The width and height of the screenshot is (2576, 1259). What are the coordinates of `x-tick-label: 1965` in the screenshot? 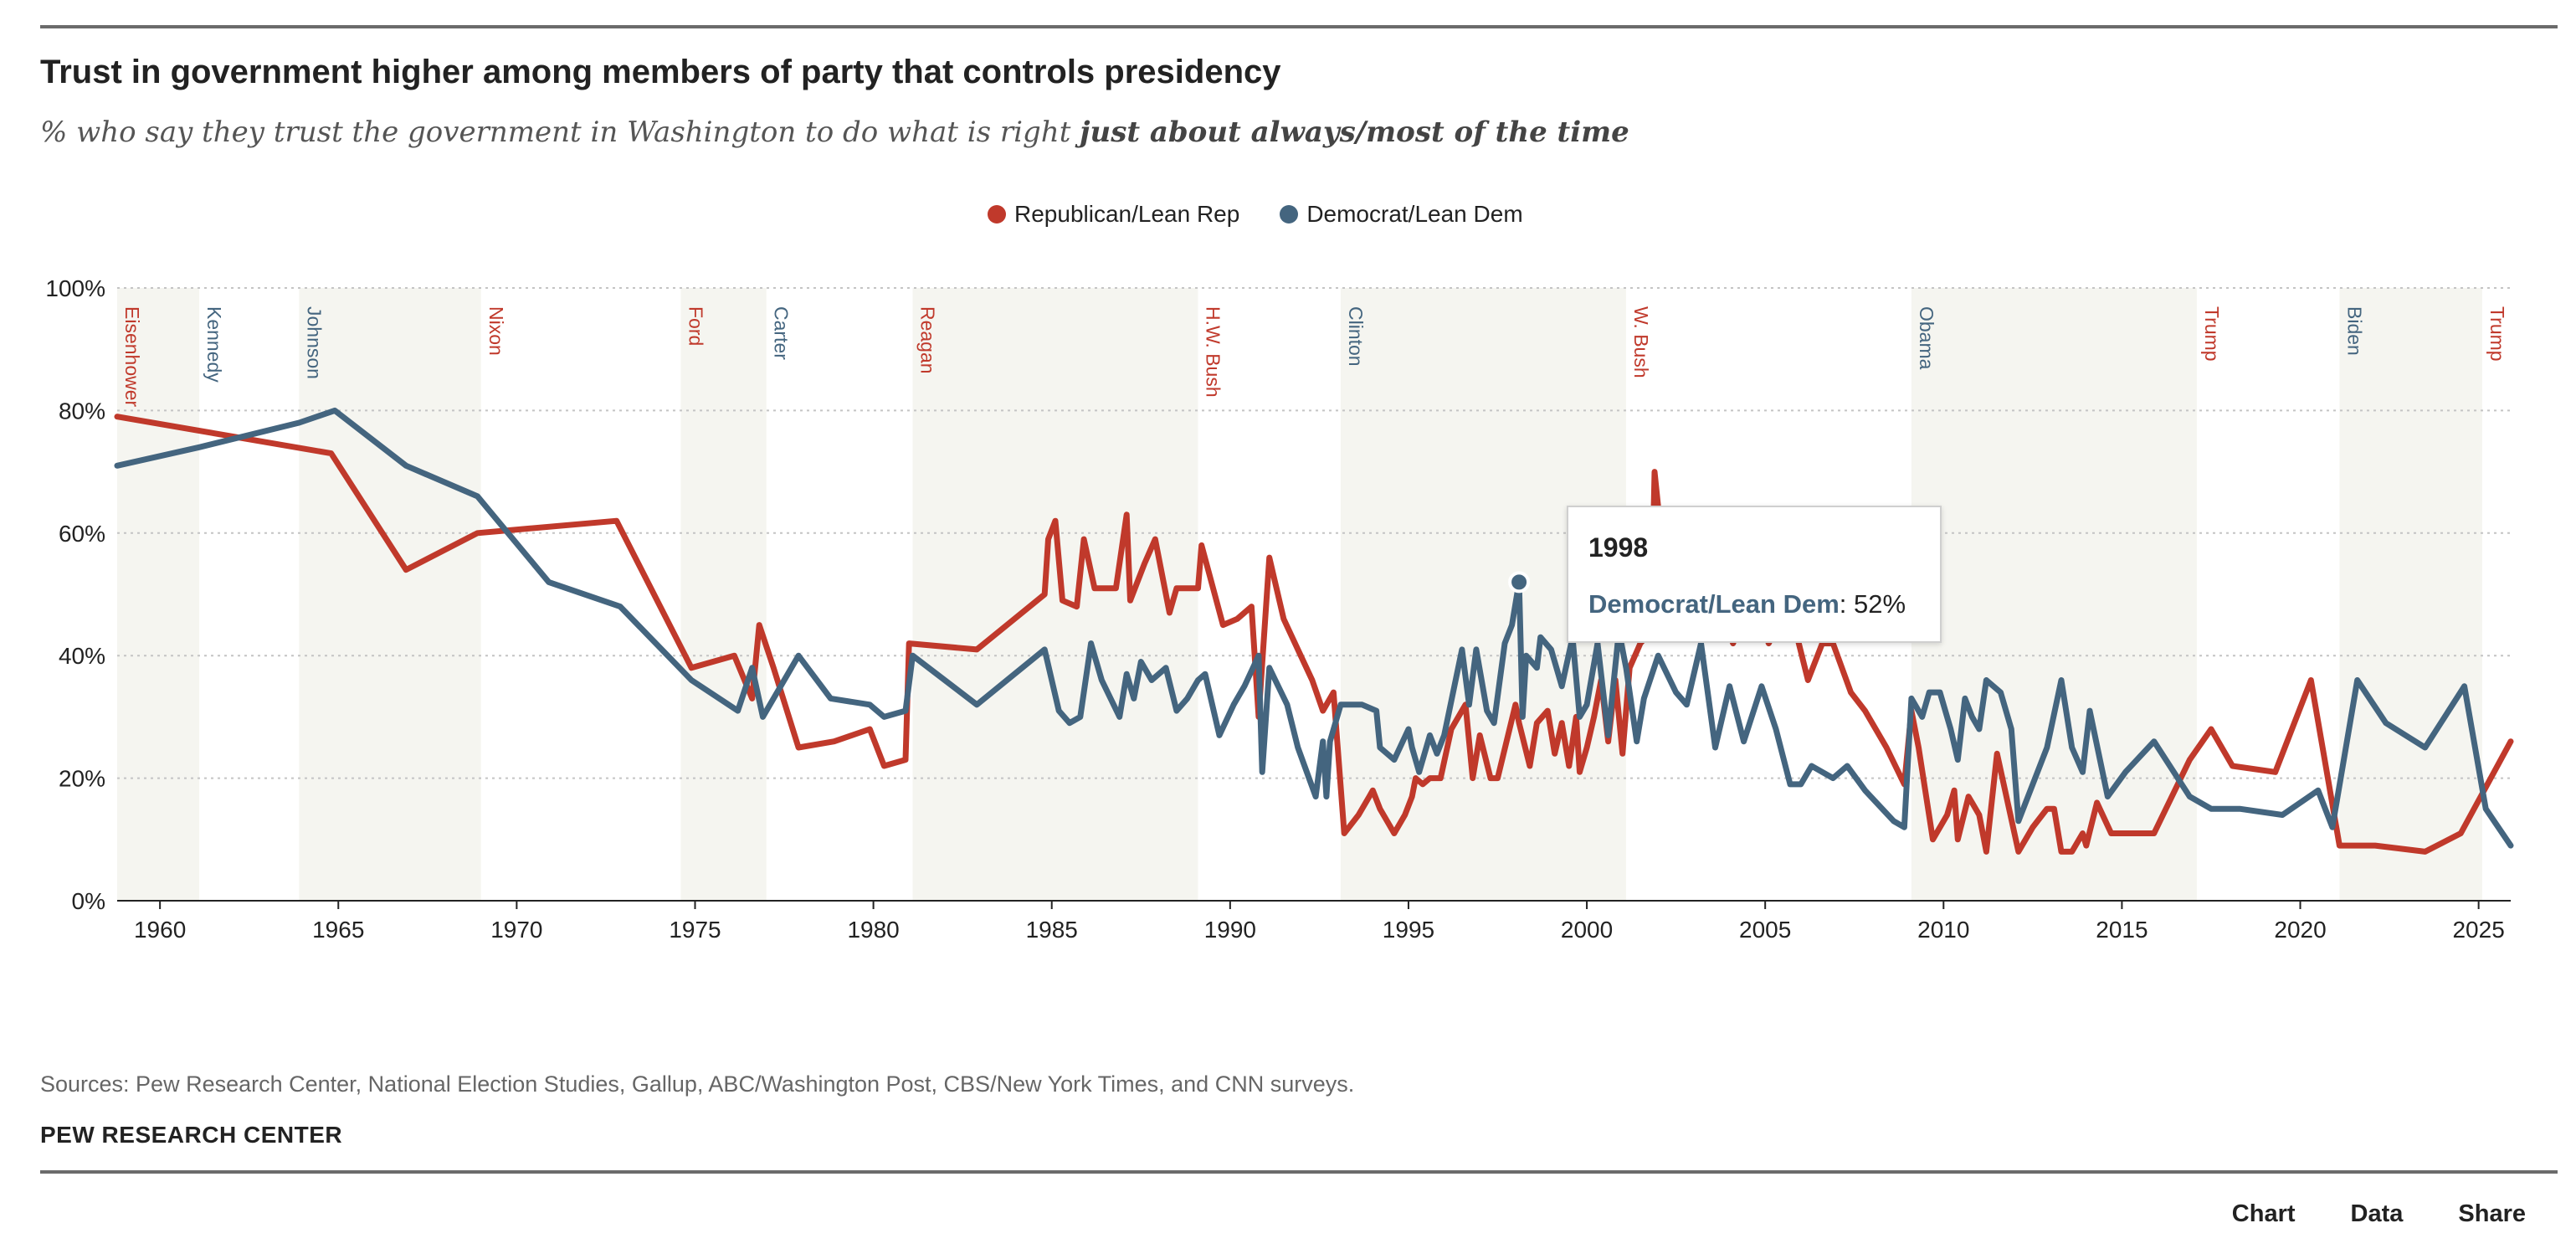 It's located at (338, 930).